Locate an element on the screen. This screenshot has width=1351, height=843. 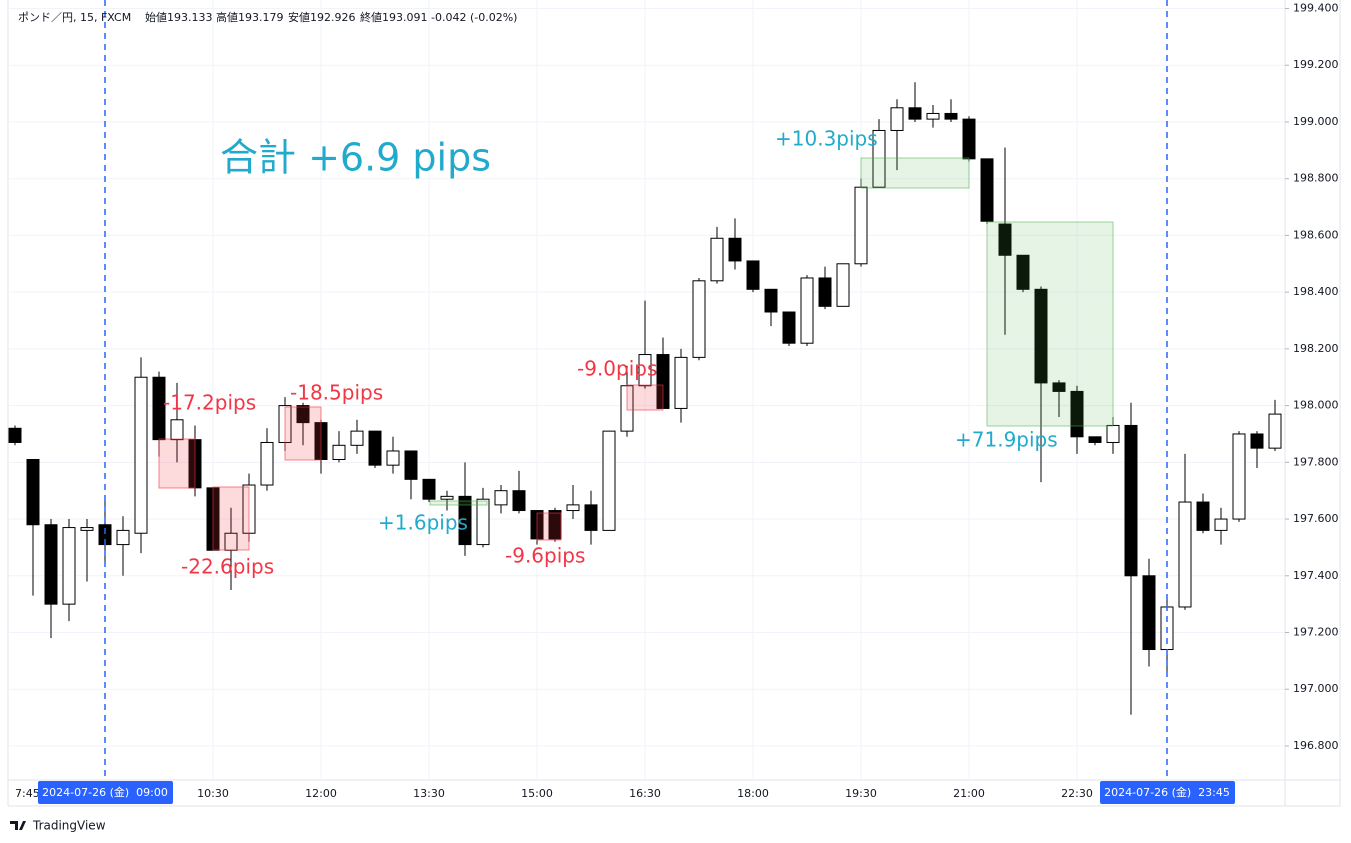
y-tick-label: 198.400 is located at coordinates (1316, 291).